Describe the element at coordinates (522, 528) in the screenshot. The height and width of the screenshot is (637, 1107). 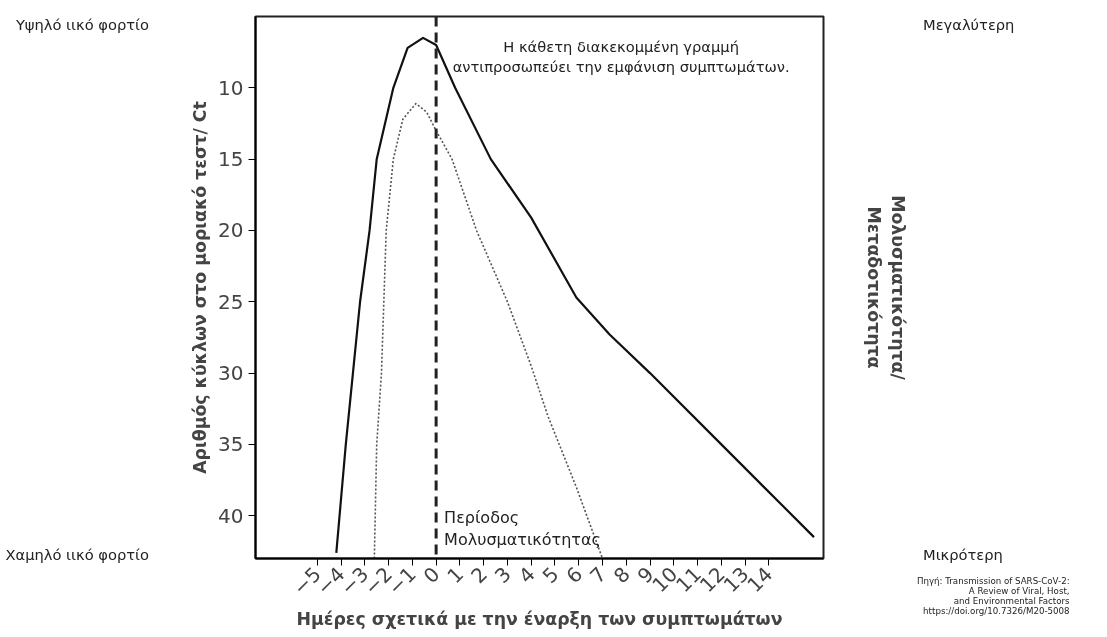
I see `annotation: Περίοδος Μολυσματικότητας` at that location.